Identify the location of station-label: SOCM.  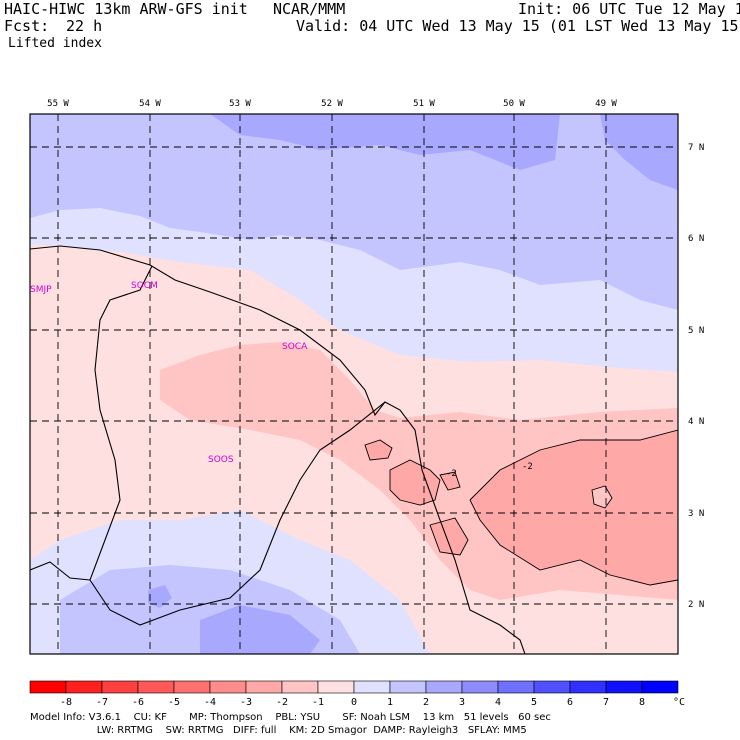
(144, 286).